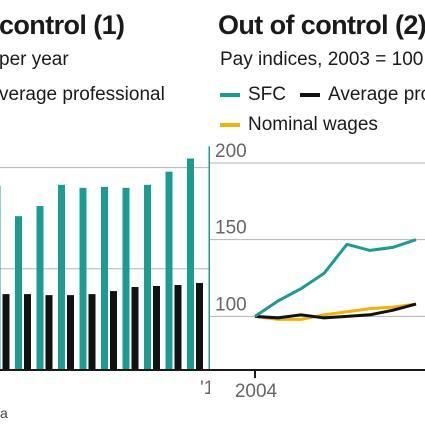 The width and height of the screenshot is (425, 425). I want to click on bar-sfc-2005, so click(18, 293).